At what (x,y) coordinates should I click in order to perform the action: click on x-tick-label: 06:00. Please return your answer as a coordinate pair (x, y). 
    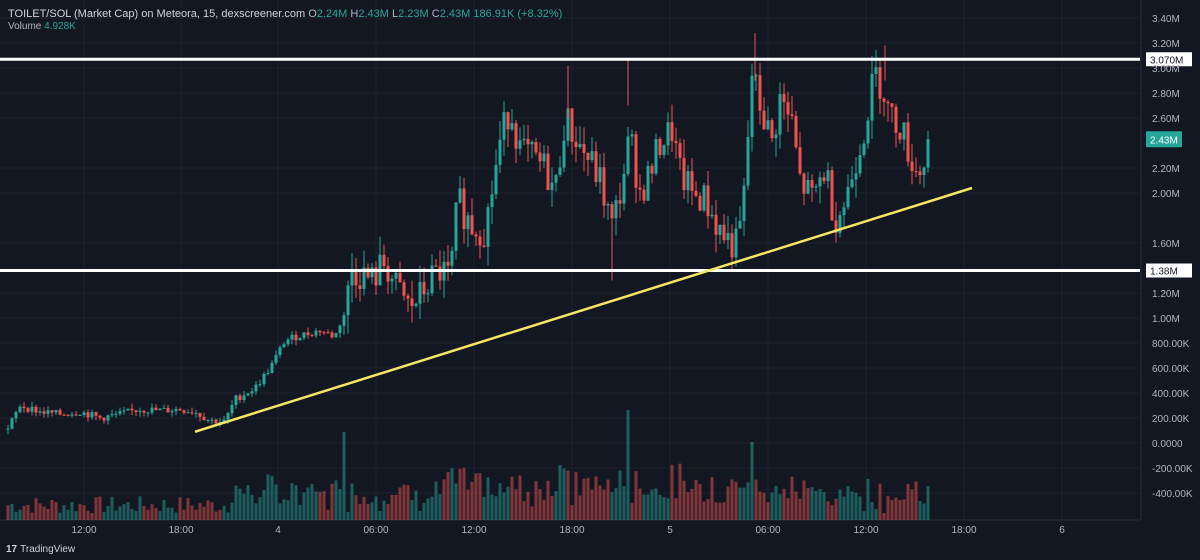
    Looking at the image, I should click on (767, 530).